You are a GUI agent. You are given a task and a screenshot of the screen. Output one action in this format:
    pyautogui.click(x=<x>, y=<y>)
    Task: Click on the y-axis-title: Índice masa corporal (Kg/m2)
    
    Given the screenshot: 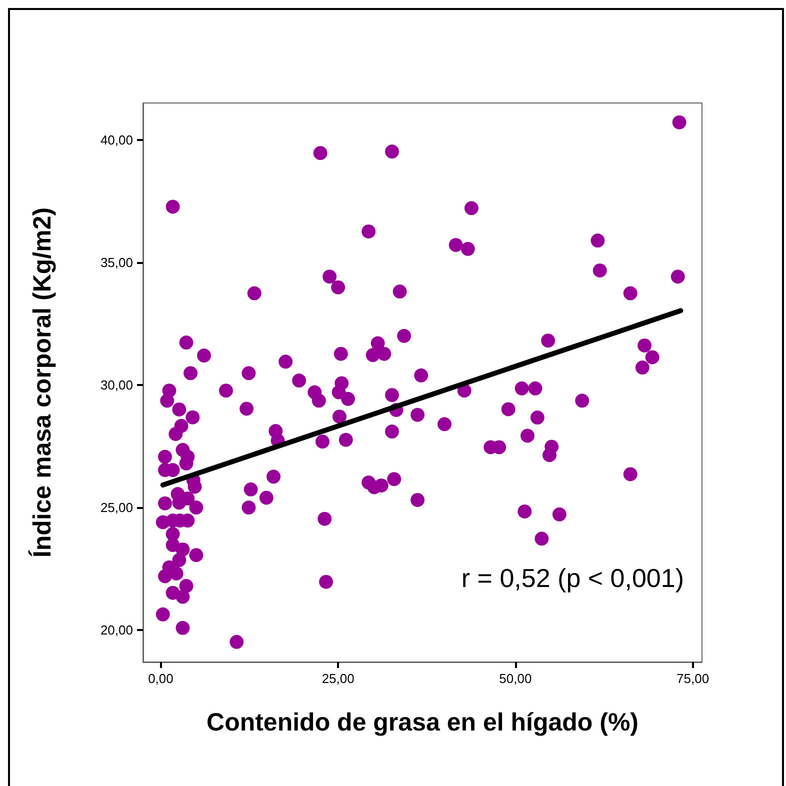 What is the action you would take?
    pyautogui.click(x=42, y=382)
    